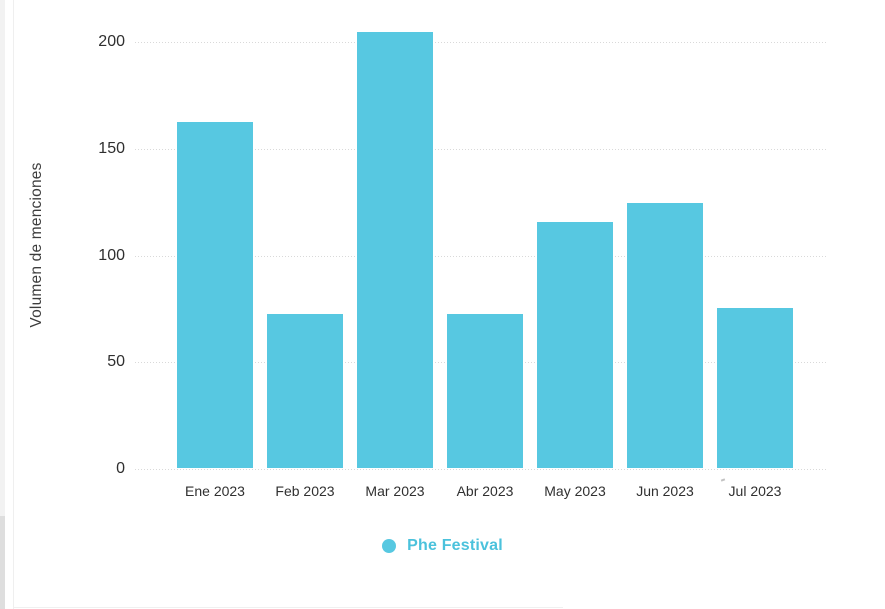 The image size is (885, 609). I want to click on bar-may-2023, so click(575, 345).